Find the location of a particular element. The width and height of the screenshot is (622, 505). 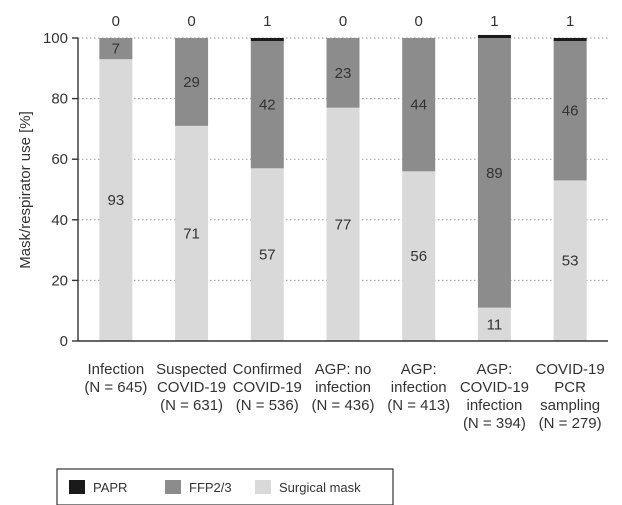

x-category-label: Infection is located at coordinates (115, 369).